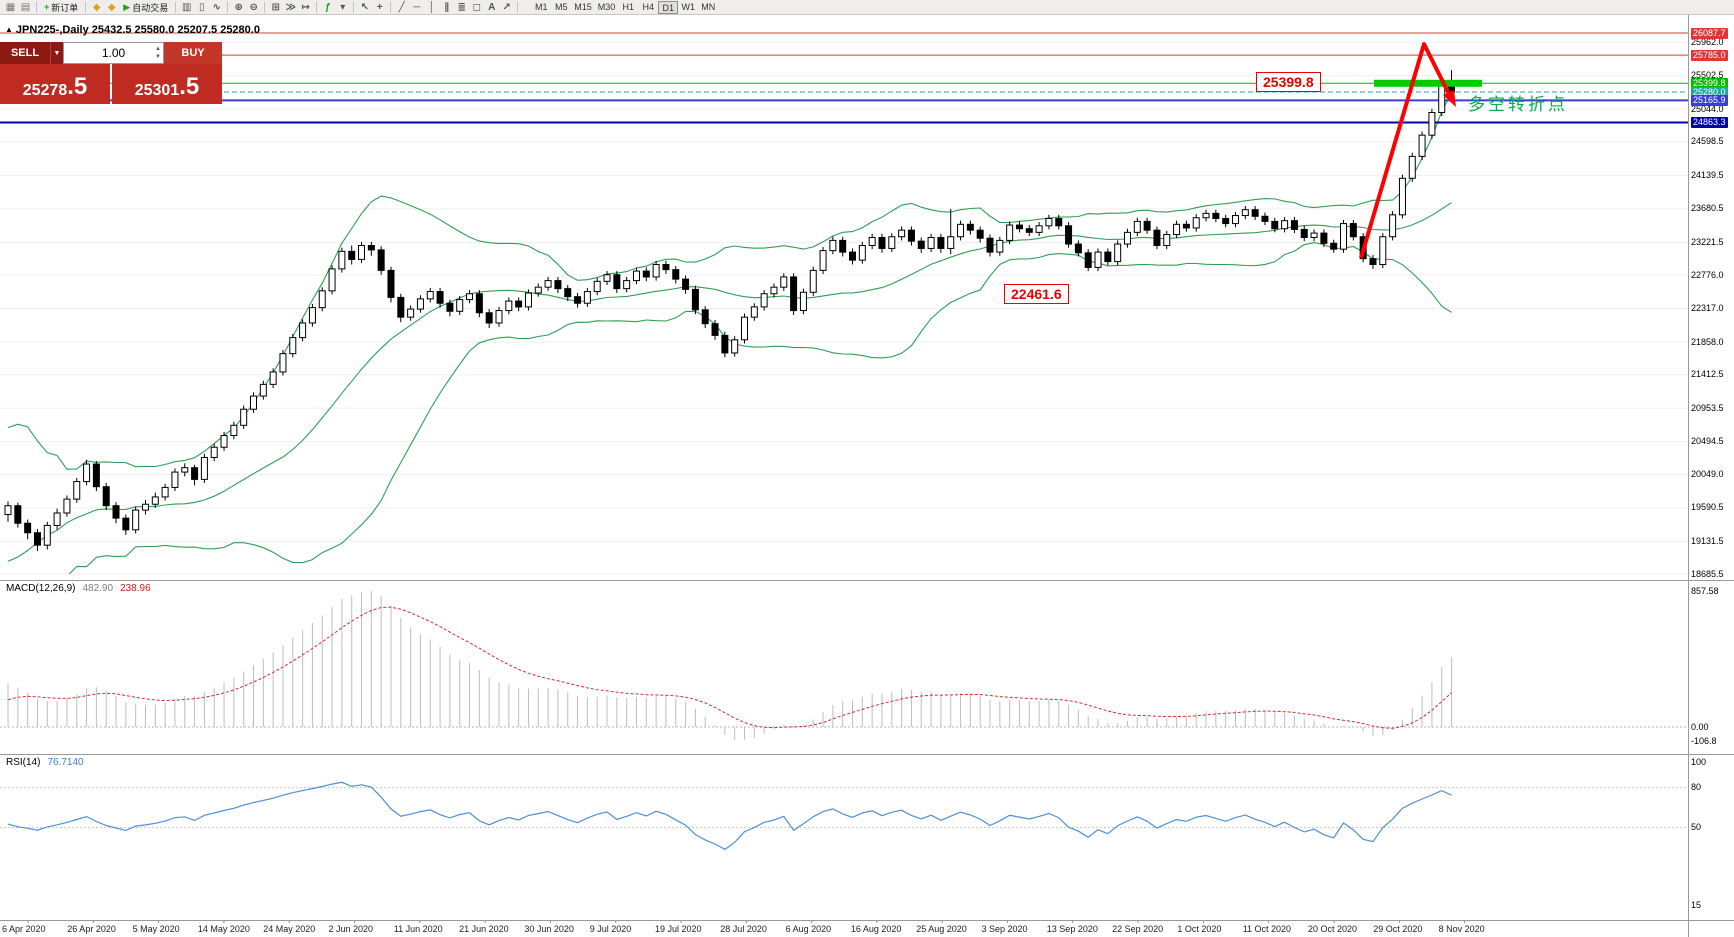  Describe the element at coordinates (327, 7) in the screenshot. I see `indicators-icon: ƒ` at that location.